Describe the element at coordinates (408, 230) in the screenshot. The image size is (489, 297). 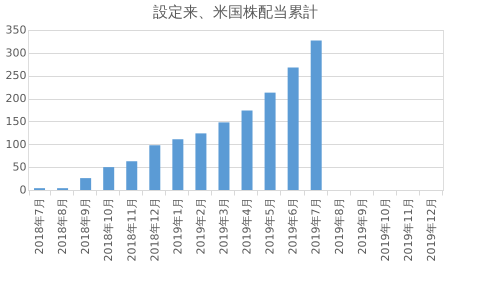
I see `x-tick-label: 2019年11月` at that location.